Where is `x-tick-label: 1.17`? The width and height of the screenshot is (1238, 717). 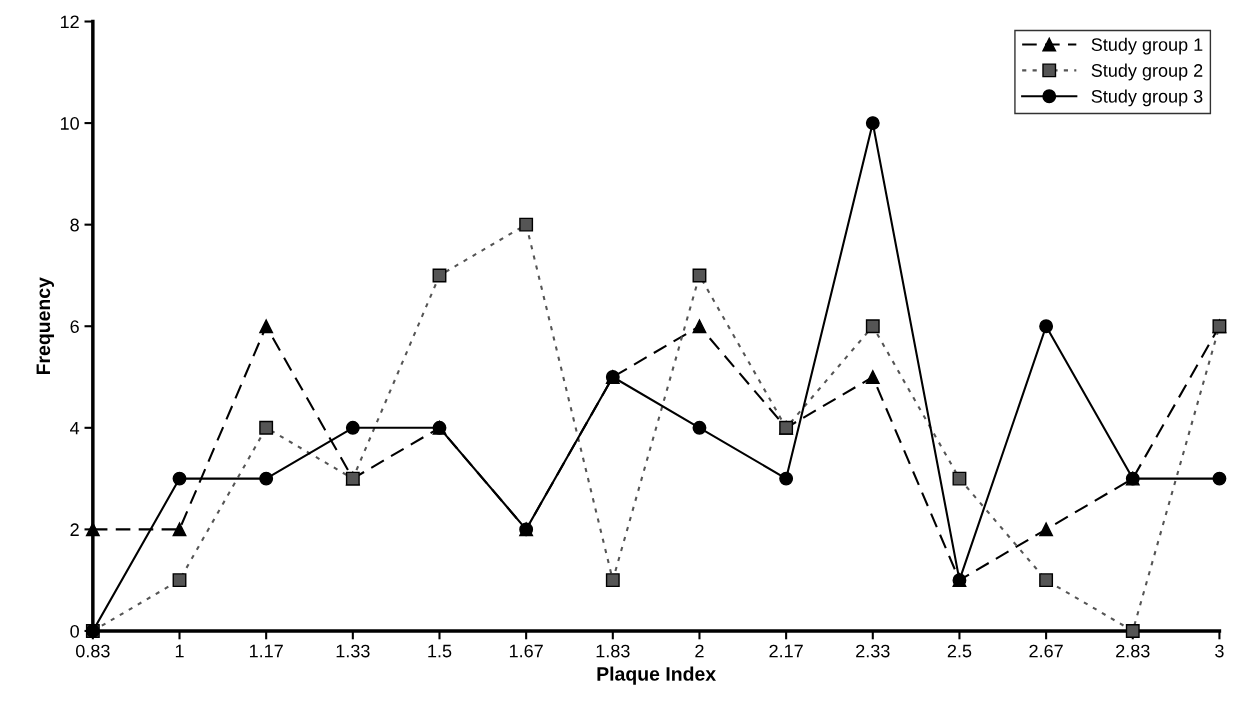 x-tick-label: 1.17 is located at coordinates (266, 651).